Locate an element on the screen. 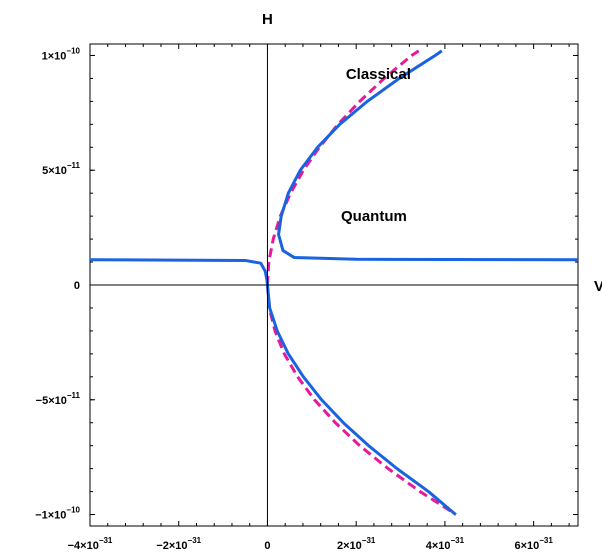  y-tick-label-3: −5×10⁻¹¹ is located at coordinates (58, 399).